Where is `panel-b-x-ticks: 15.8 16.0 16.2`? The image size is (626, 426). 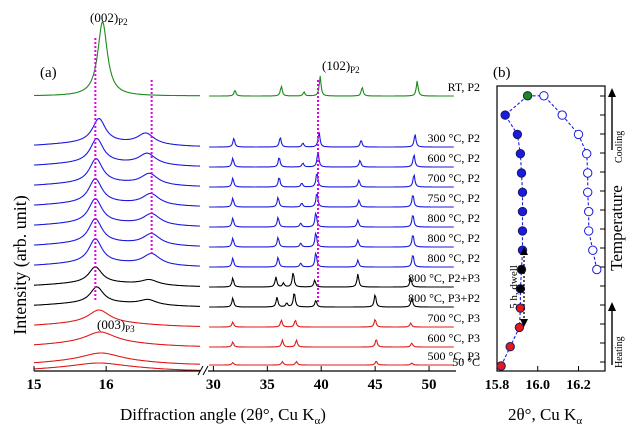 panel-b-x-ticks: 15.8 16.0 16.2 is located at coordinates (538, 379).